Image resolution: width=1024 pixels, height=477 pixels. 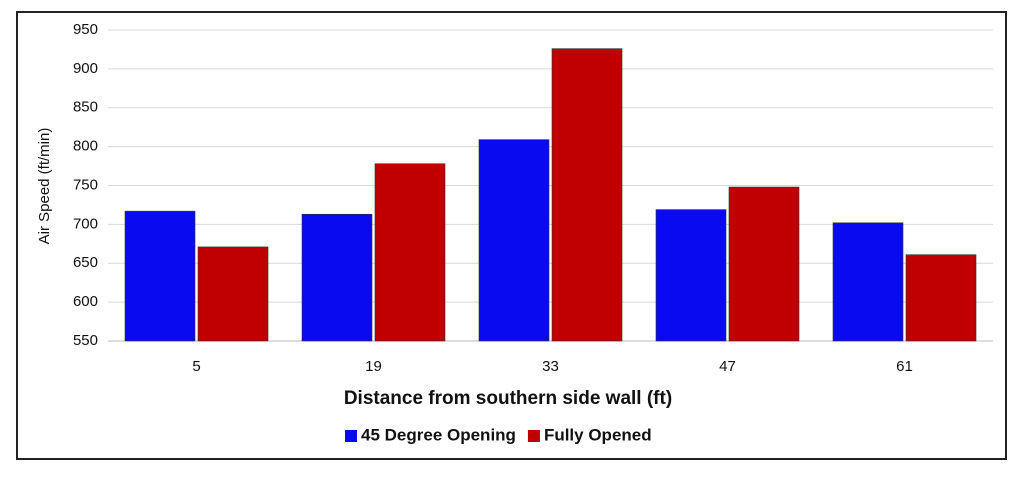 I want to click on y-tick-label: 850, so click(x=85, y=107).